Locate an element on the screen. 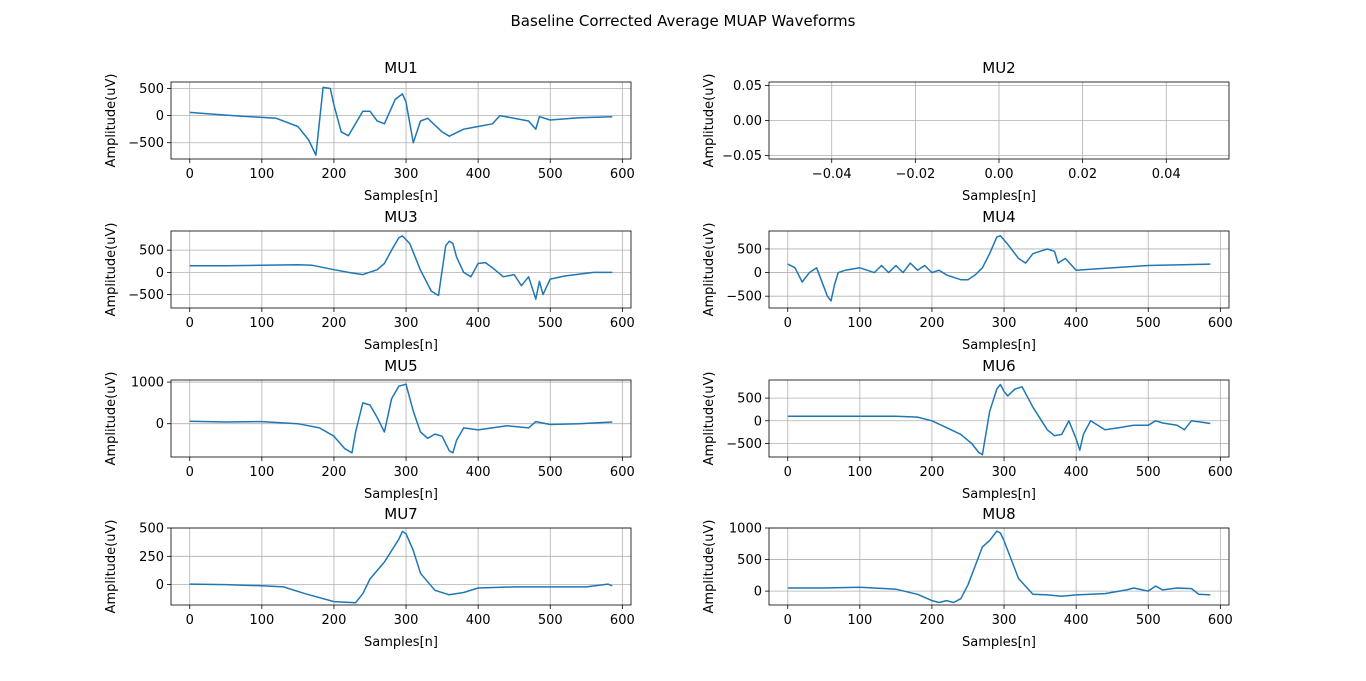  x-tick-label: 0.04 is located at coordinates (1166, 174).